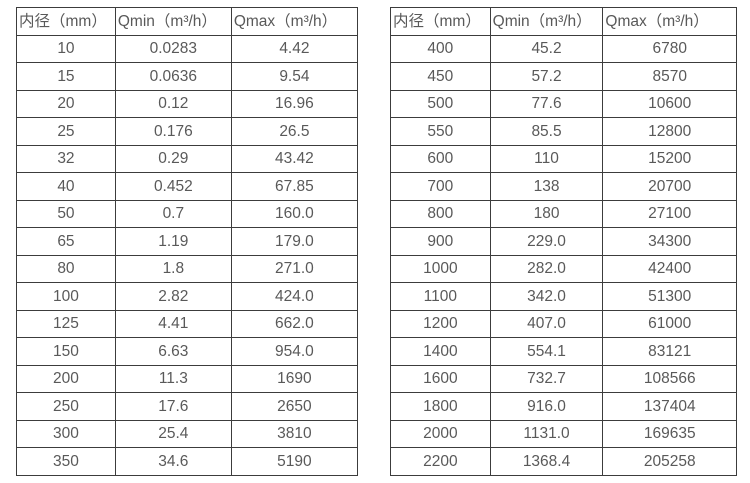 The image size is (750, 483). I want to click on table-row: 500 77.6 10600, so click(563, 103).